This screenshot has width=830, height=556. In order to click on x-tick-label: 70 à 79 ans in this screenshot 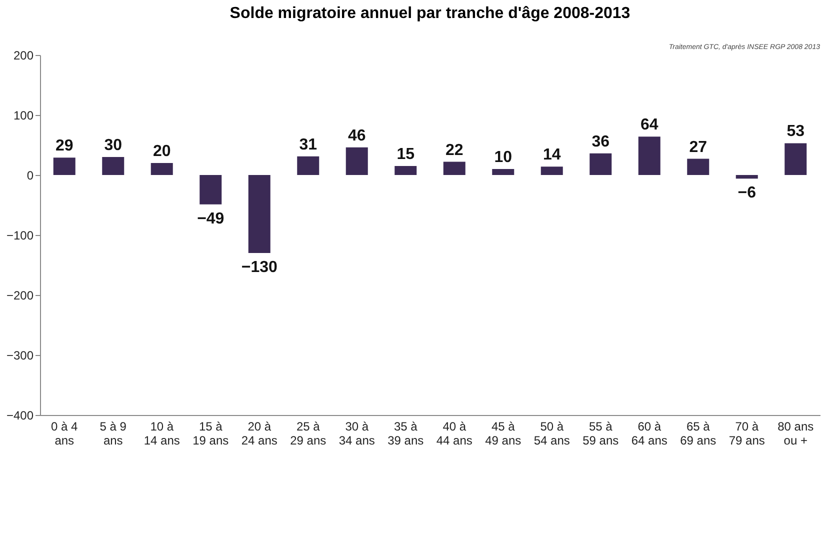, I will do `click(746, 434)`.